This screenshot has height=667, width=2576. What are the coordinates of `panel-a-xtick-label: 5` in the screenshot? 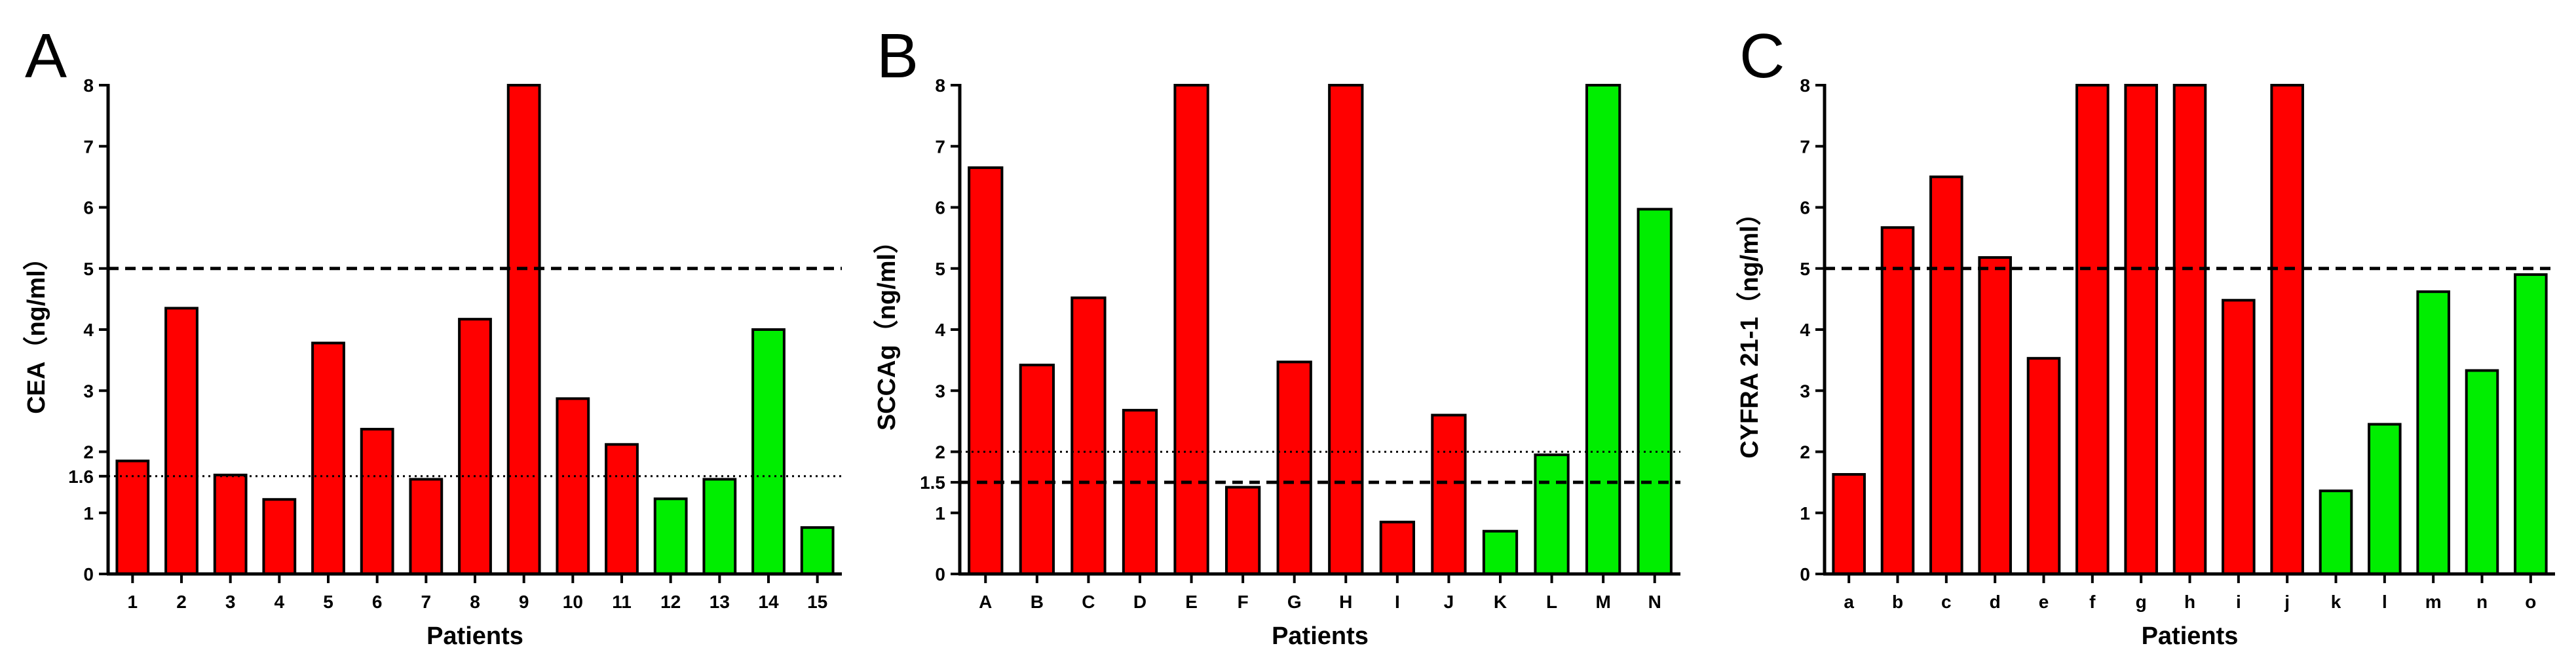 It's located at (328, 602).